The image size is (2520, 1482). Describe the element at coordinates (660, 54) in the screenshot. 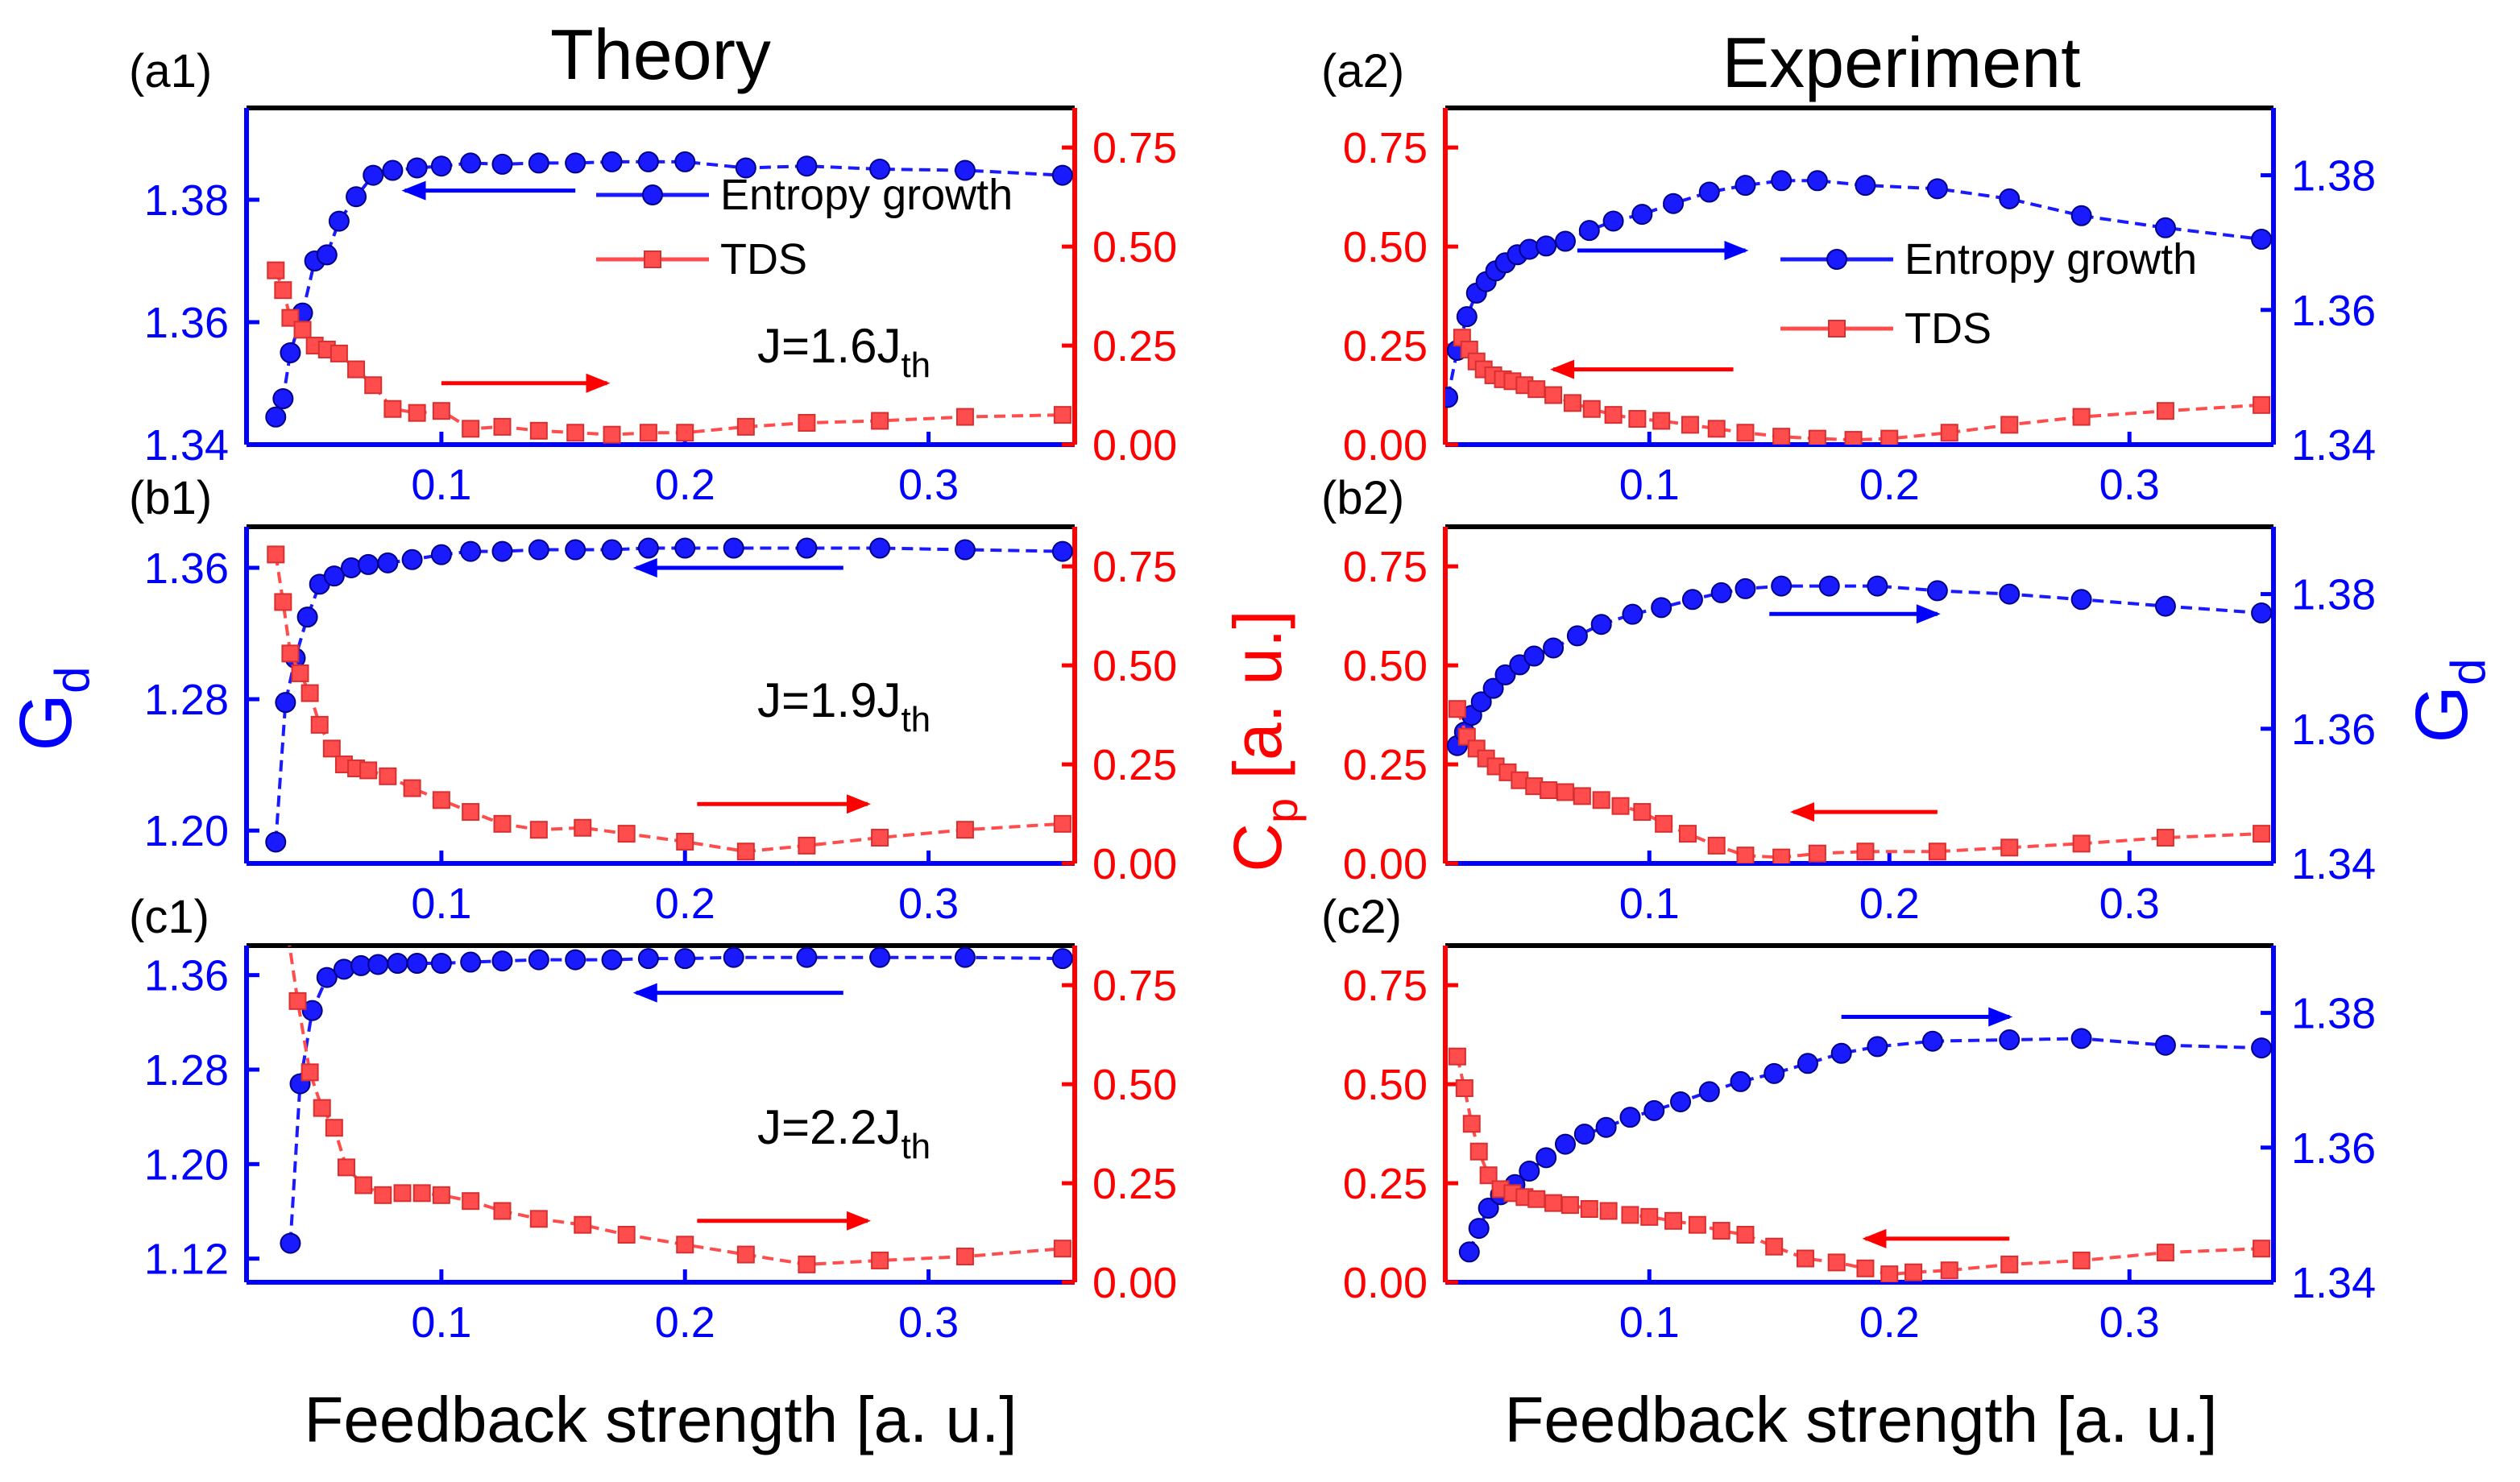

I see `column-title-theory: Theory` at that location.